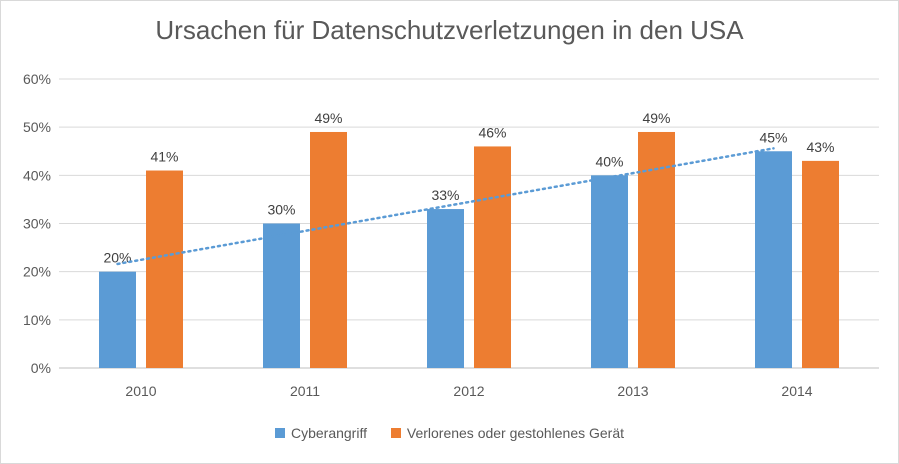 Image resolution: width=899 pixels, height=464 pixels. What do you see at coordinates (164, 157) in the screenshot?
I see `data-label: 41%` at bounding box center [164, 157].